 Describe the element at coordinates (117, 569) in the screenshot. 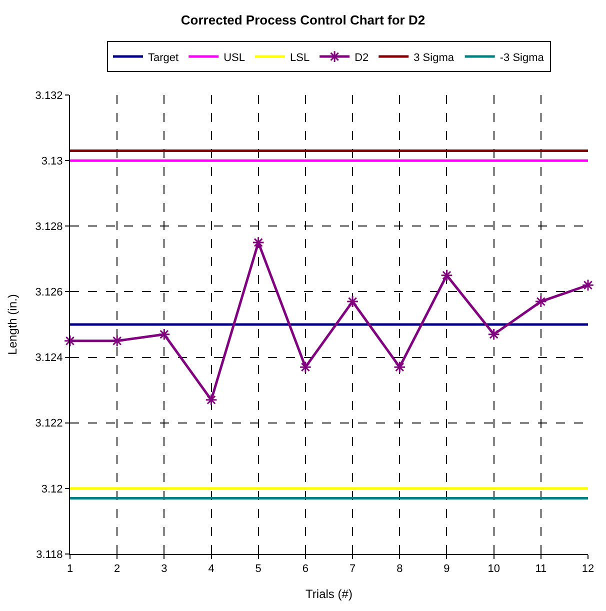

I see `x-tick-label: 2` at that location.